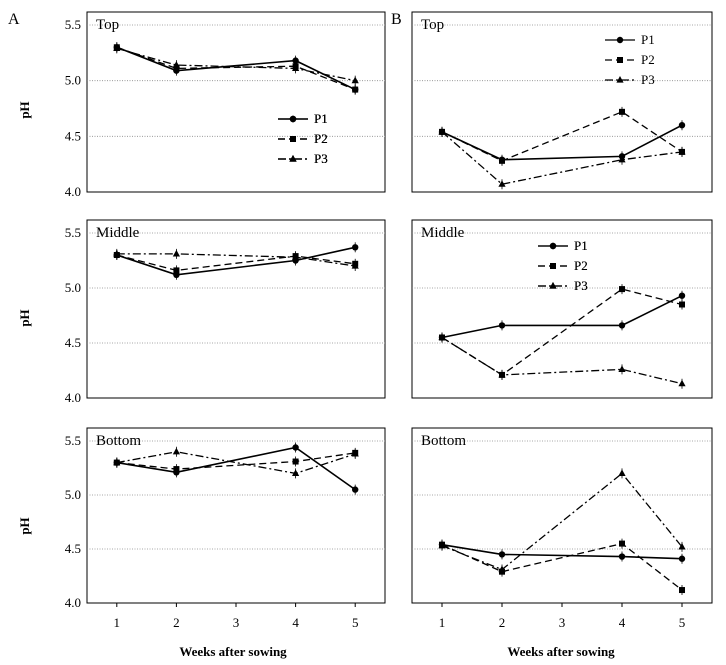 The width and height of the screenshot is (726, 665). Describe the element at coordinates (233, 651) in the screenshot. I see `x-axis-label-left: Weeks after sowing` at that location.